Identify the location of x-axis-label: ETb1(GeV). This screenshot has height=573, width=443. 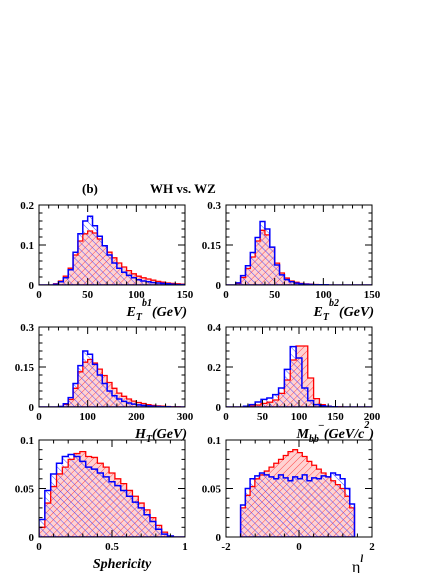
(156, 310).